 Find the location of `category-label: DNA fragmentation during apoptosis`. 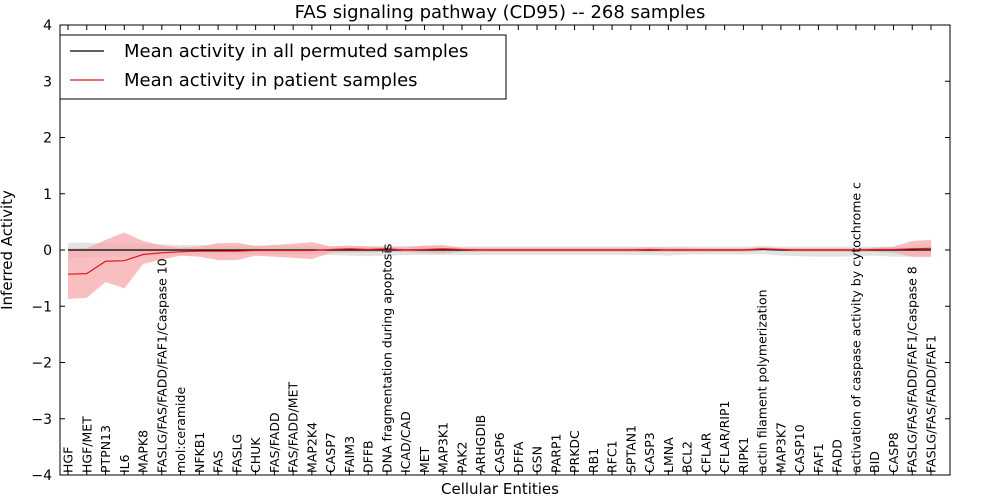

category-label: DNA fragmentation during apoptosis is located at coordinates (386, 358).